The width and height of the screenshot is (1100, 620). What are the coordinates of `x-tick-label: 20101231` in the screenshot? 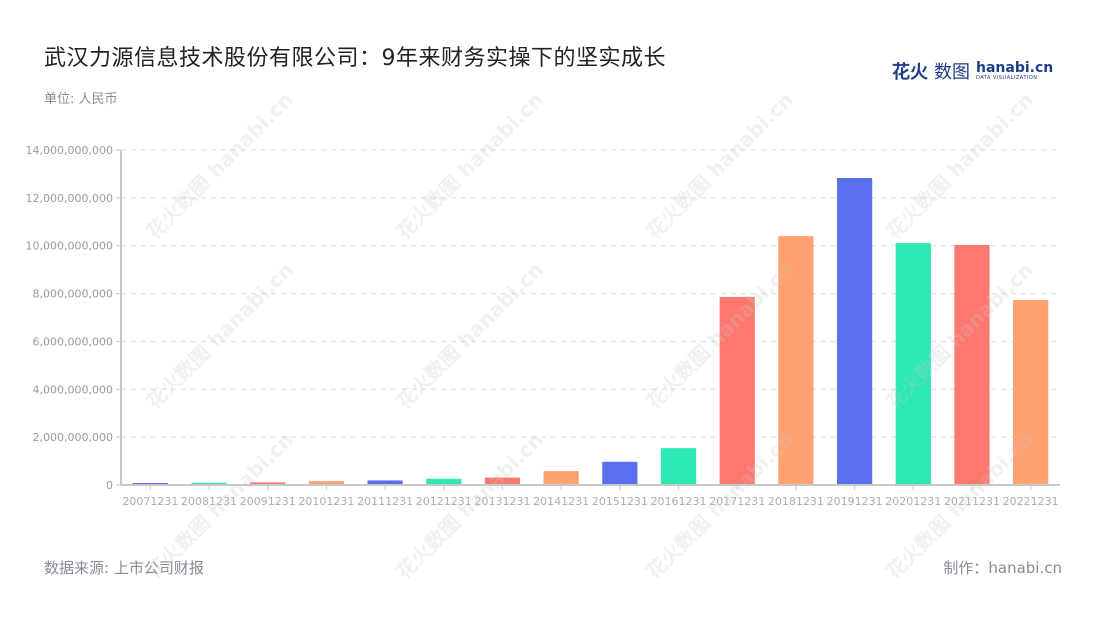 It's located at (326, 501).